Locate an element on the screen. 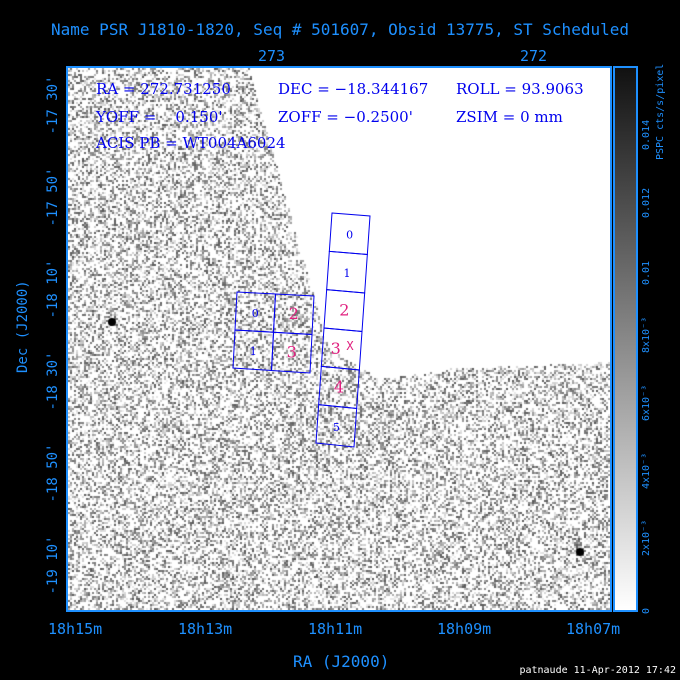 This screenshot has width=680, height=680. ra-tick-3: 18h09m is located at coordinates (464, 629).